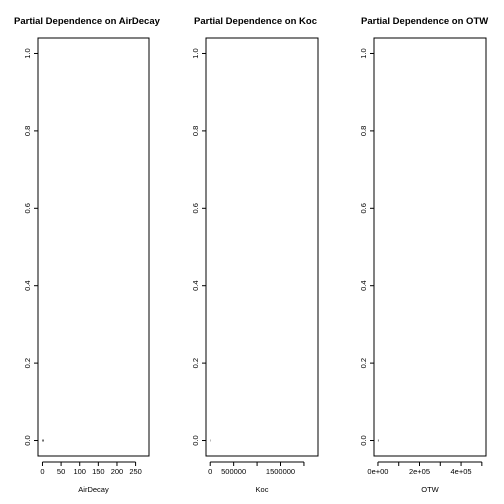 The height and width of the screenshot is (504, 504). Describe the element at coordinates (280, 471) in the screenshot. I see `x-tick-label: 1500000` at that location.